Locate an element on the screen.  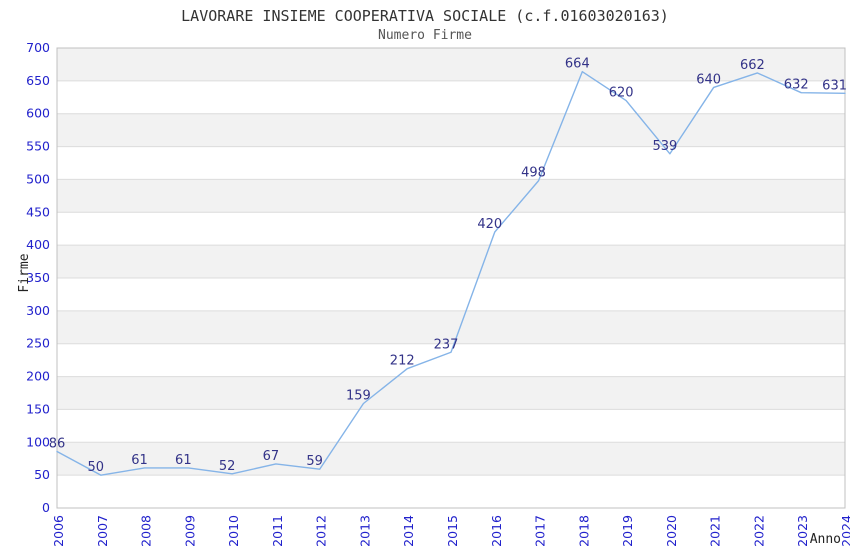
x-tick-label: 2013 is located at coordinates (364, 531).